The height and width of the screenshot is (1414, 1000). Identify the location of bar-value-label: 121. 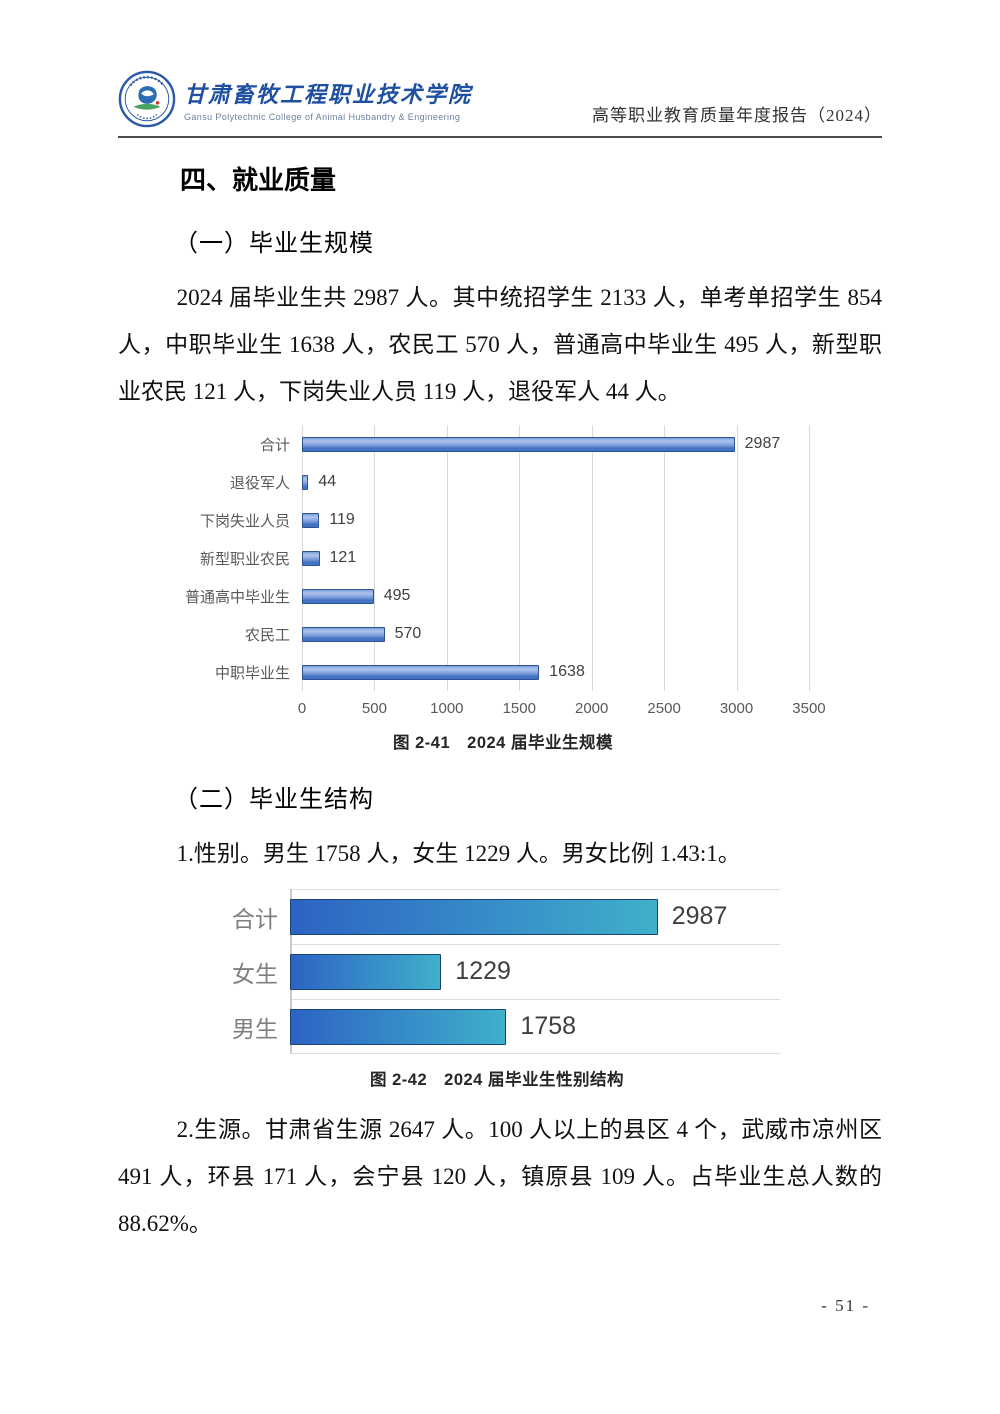
(343, 557).